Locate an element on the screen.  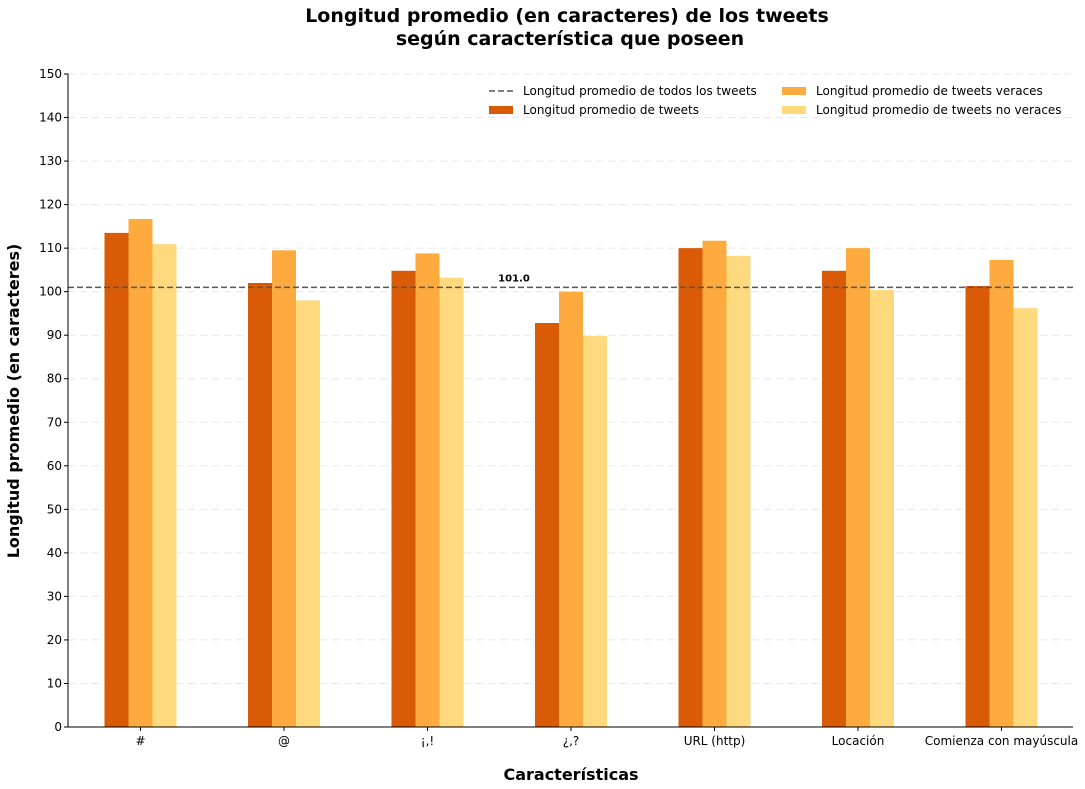
y-tick-label: 60 is located at coordinates (54, 466).